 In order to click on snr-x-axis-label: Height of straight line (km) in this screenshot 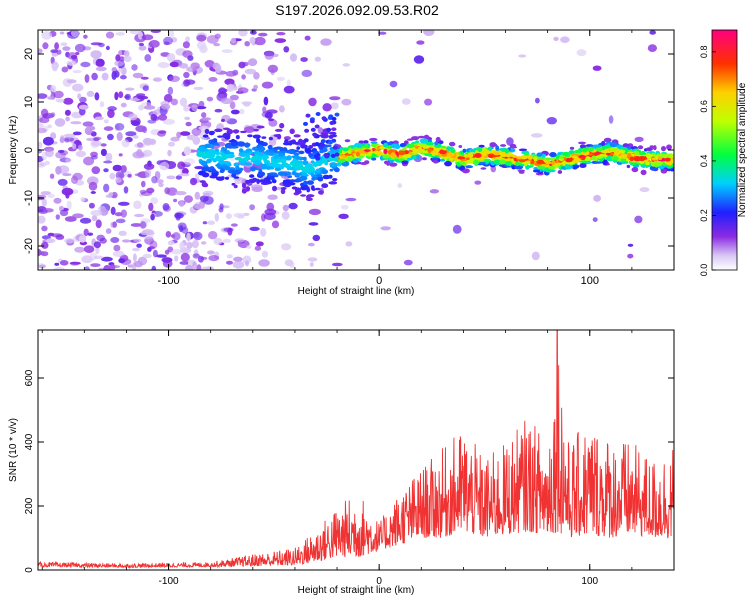, I will do `click(356, 590)`.